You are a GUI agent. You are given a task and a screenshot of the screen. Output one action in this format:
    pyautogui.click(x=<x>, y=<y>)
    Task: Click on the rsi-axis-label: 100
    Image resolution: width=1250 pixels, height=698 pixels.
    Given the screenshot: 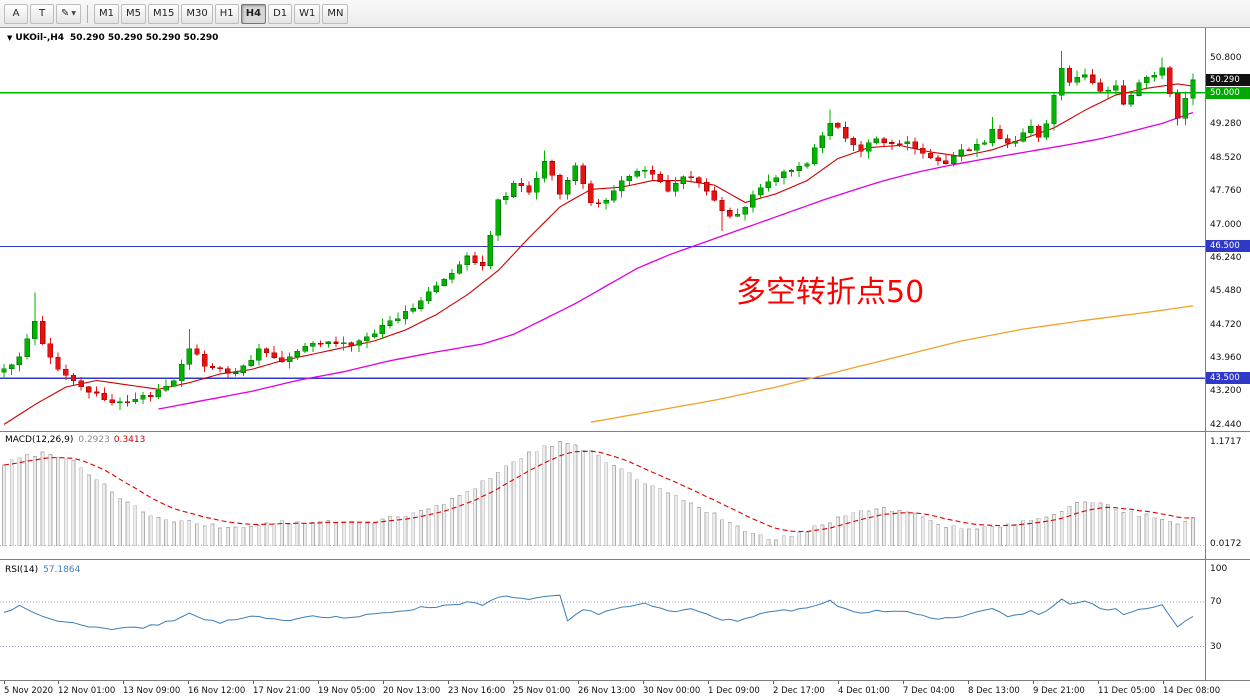 What is the action you would take?
    pyautogui.click(x=1219, y=568)
    